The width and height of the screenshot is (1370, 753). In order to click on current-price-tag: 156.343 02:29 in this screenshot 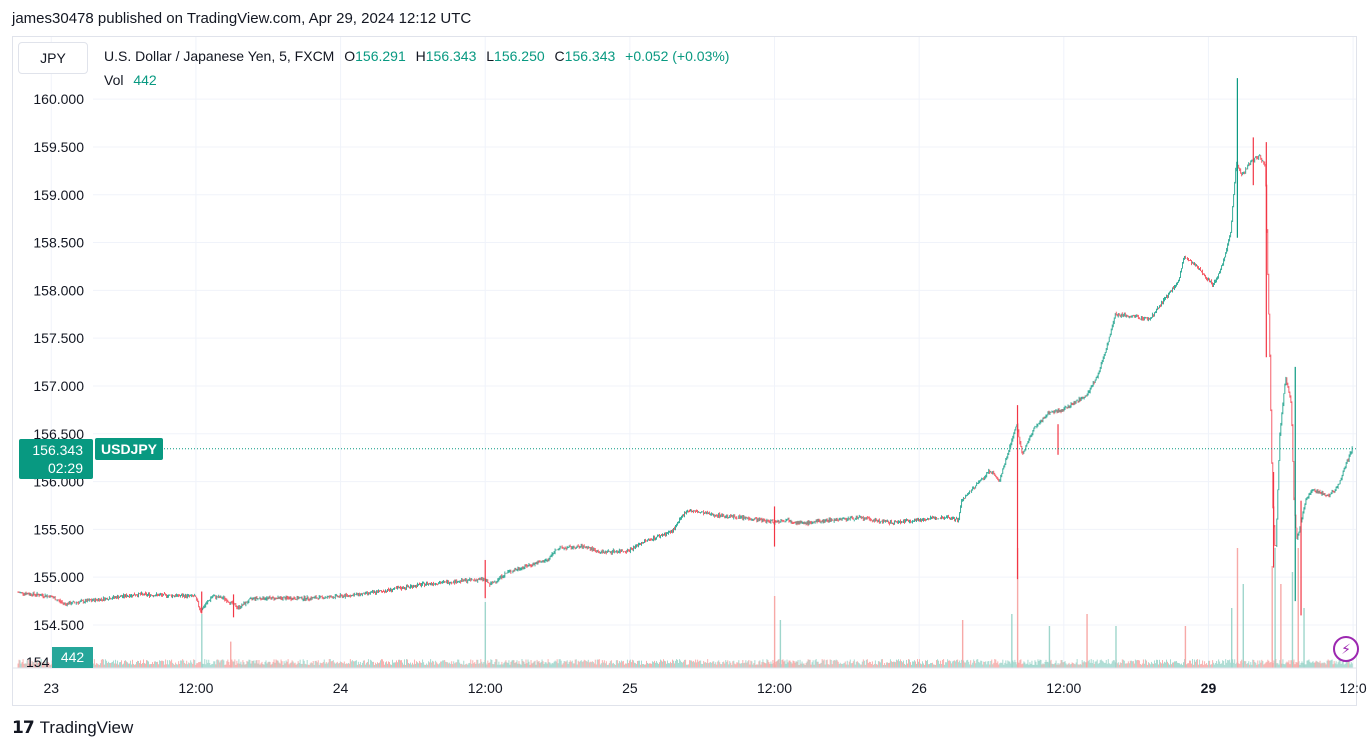, I will do `click(56, 458)`.